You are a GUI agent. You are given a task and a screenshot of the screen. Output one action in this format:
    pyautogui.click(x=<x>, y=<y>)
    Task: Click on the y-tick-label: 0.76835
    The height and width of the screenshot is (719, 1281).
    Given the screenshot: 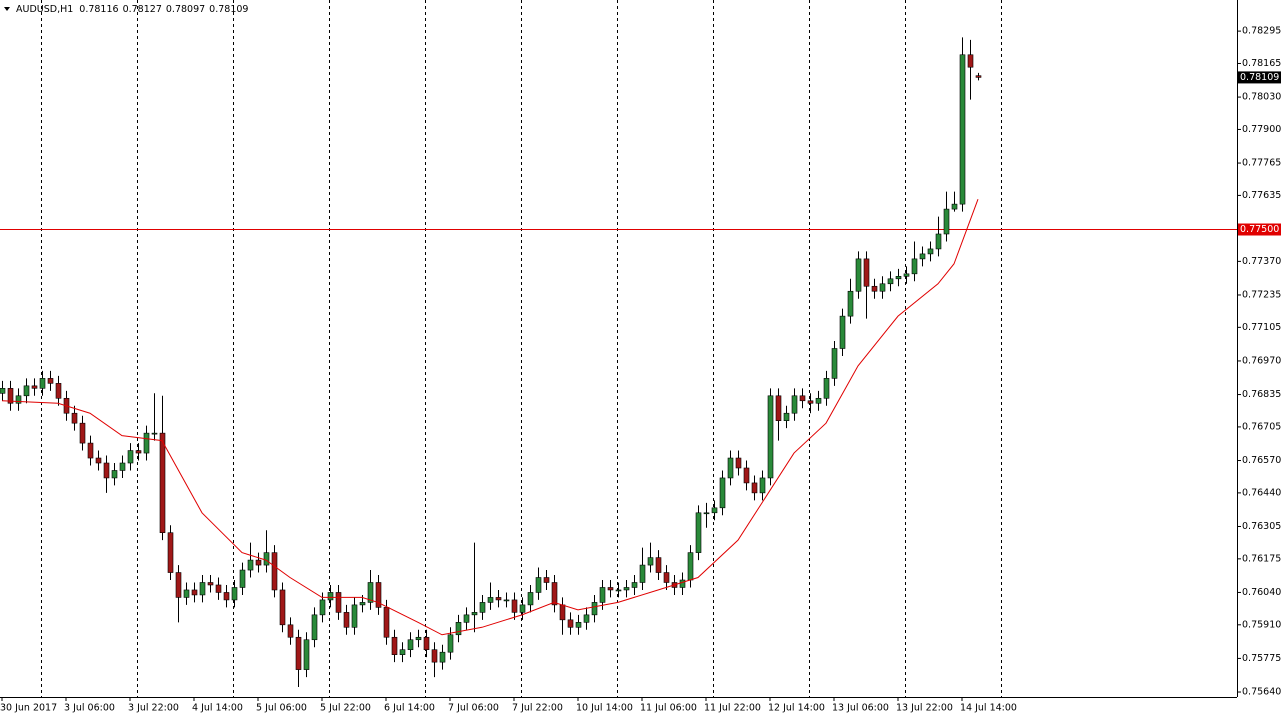 What is the action you would take?
    pyautogui.click(x=1261, y=394)
    